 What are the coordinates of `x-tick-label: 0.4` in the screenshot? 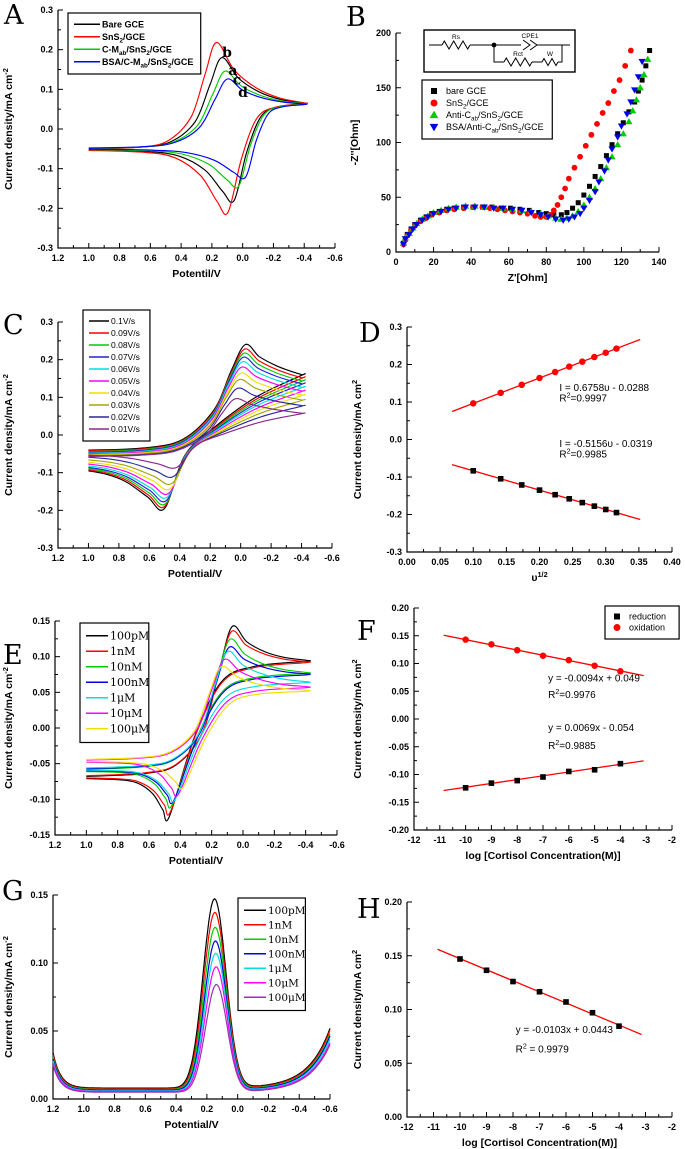 It's located at (180, 558).